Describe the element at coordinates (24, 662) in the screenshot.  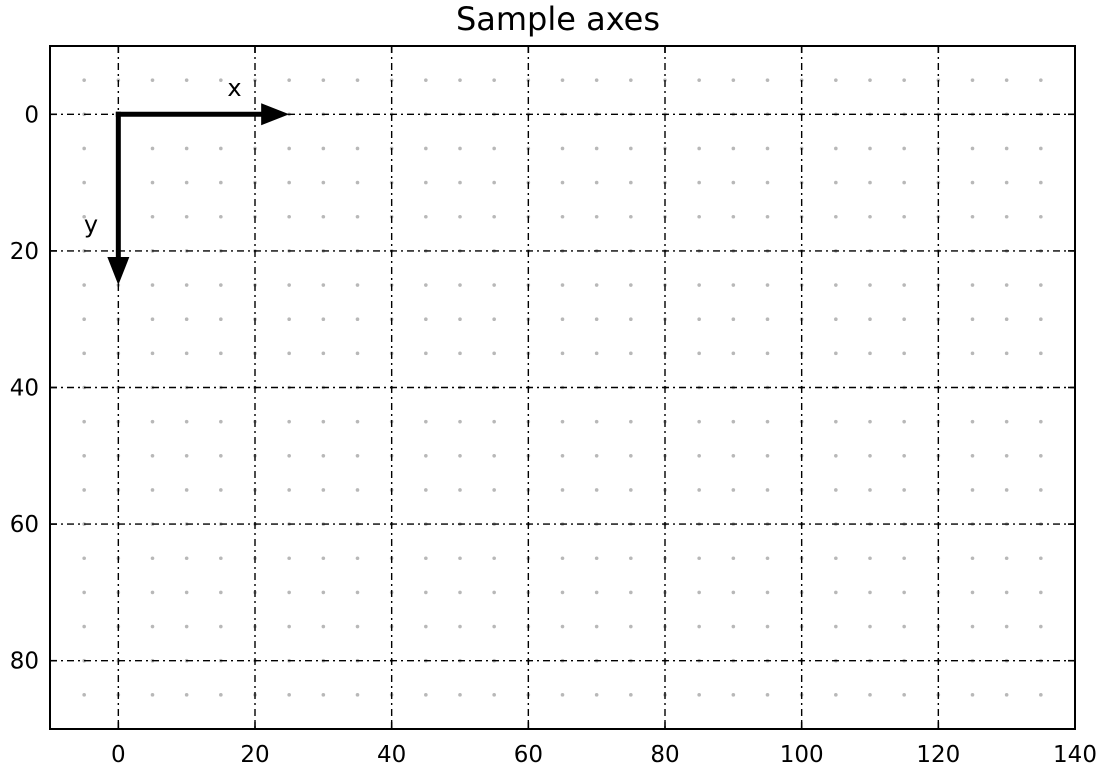
I see `y-tick-label: 80` at that location.